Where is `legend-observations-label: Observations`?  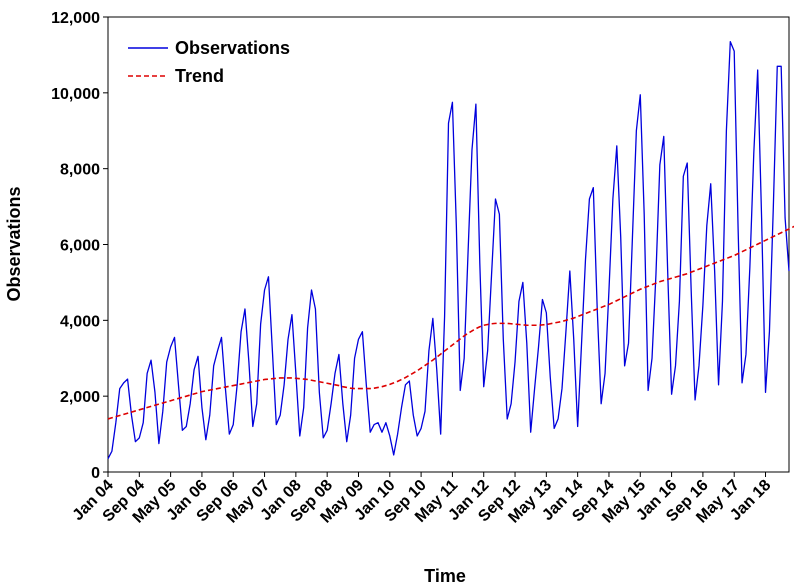 legend-observations-label: Observations is located at coordinates (232, 48).